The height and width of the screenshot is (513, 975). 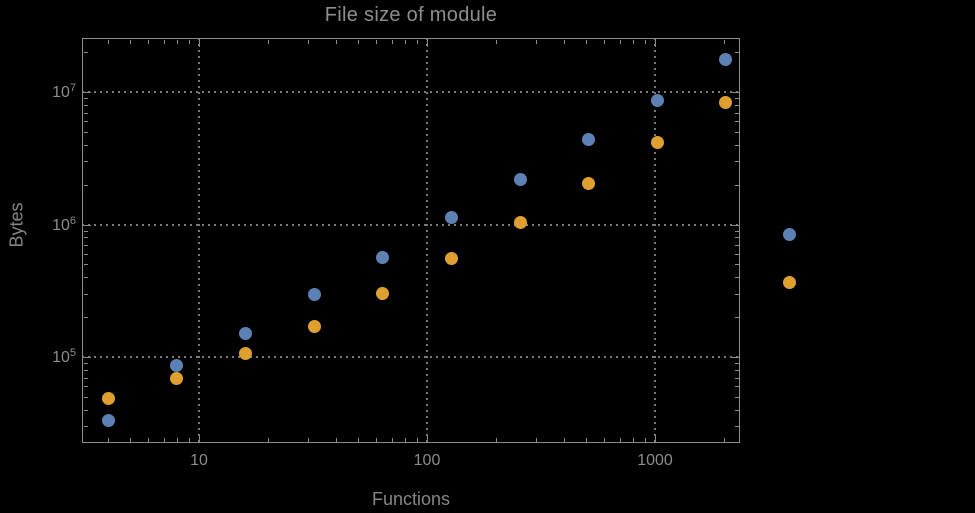 I want to click on y-tick-label-10e7: 10⁷, so click(x=64, y=91).